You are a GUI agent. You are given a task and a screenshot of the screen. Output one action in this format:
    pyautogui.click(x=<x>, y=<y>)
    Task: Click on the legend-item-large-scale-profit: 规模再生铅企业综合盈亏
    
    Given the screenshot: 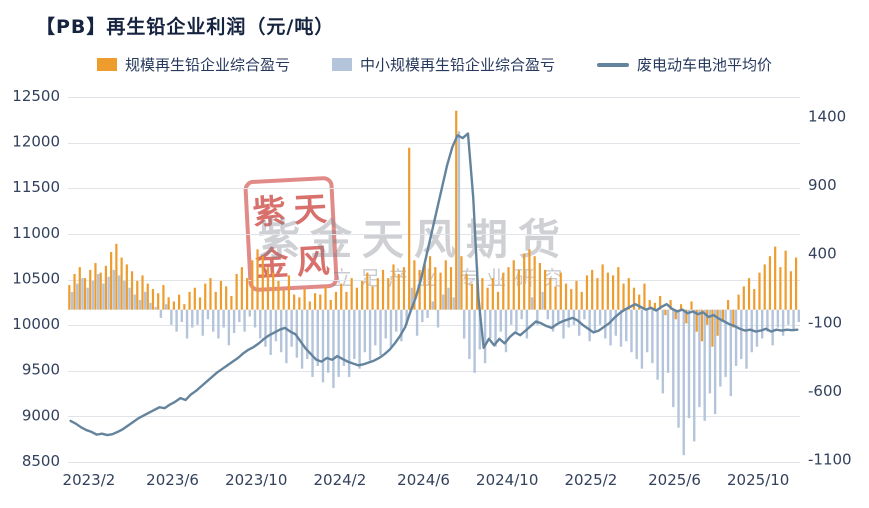 What is the action you would take?
    pyautogui.click(x=193, y=64)
    